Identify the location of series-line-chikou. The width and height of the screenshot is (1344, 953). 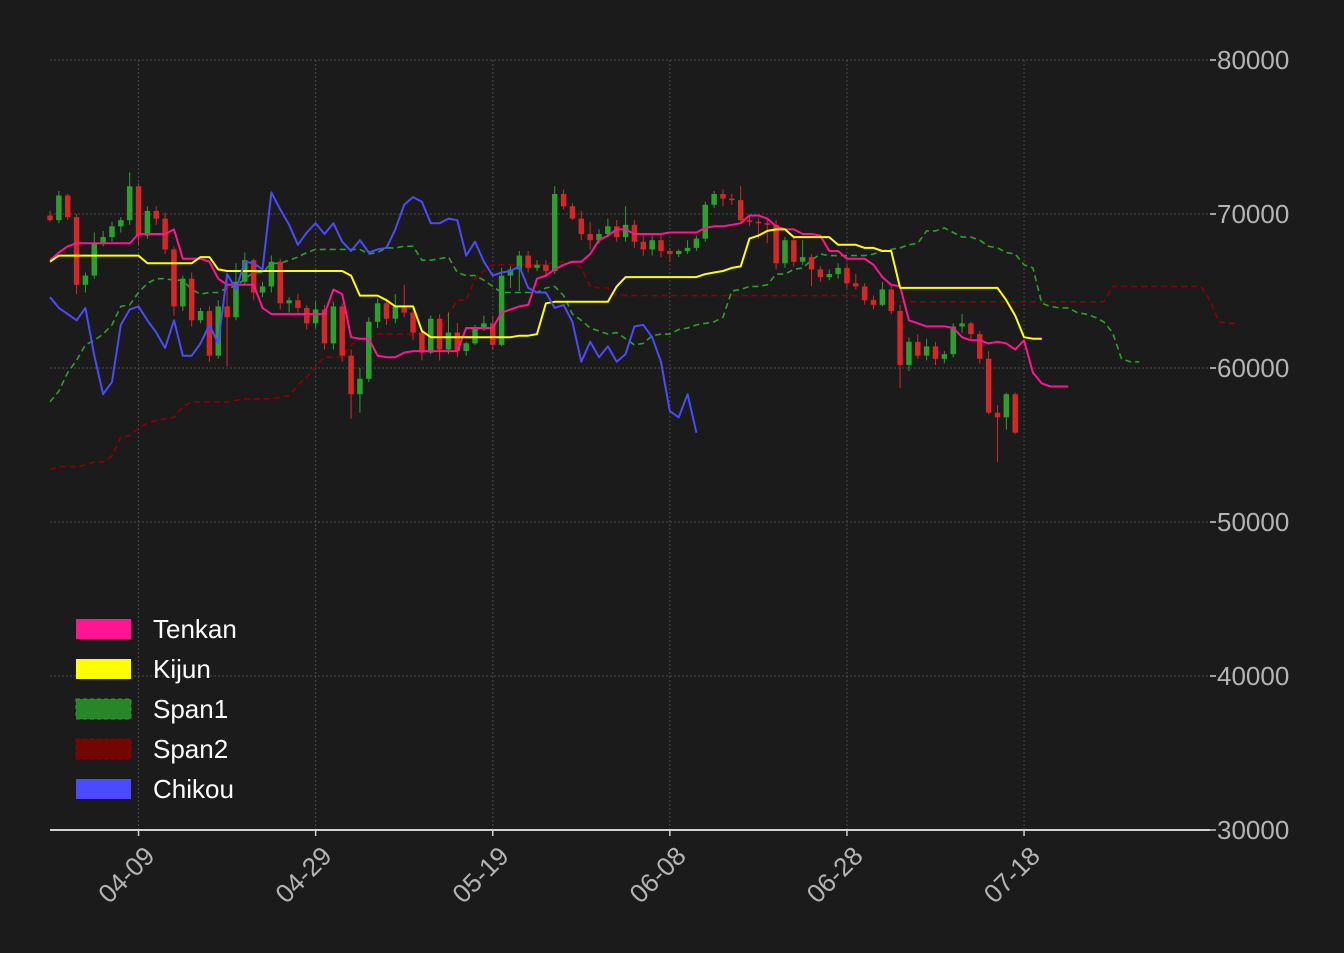
(373, 312).